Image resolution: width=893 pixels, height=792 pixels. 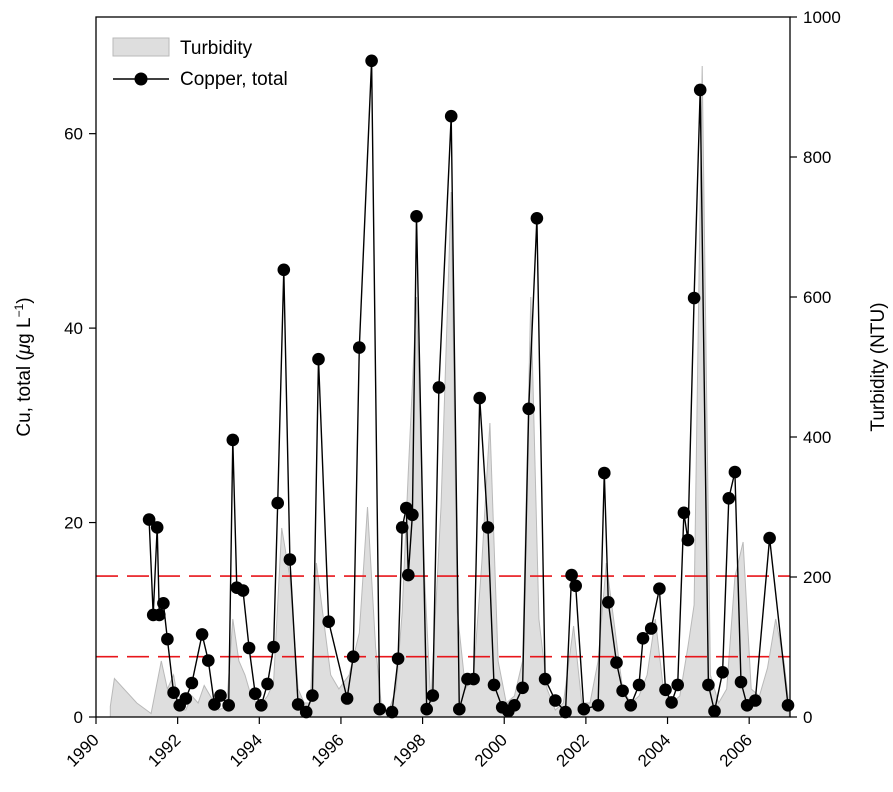 I want to click on x-tick-label: 1990, so click(x=83, y=750).